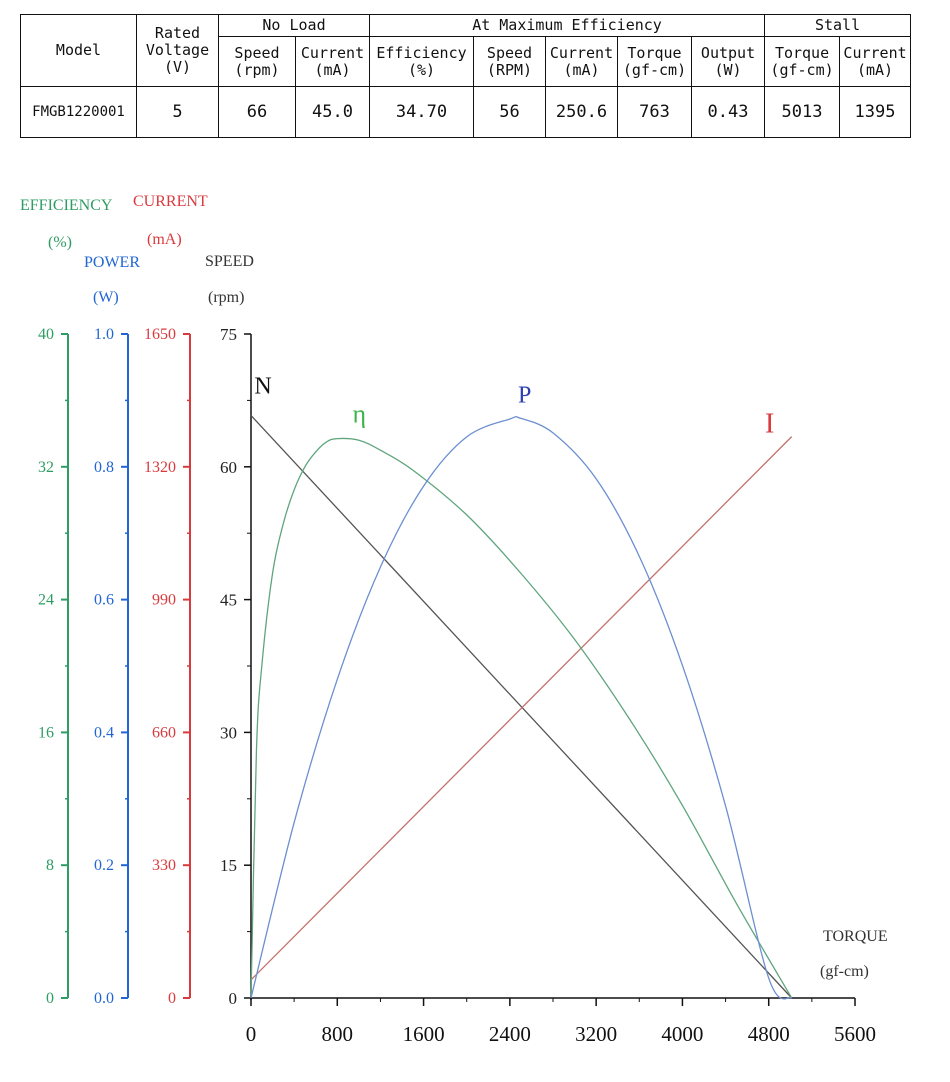 This screenshot has height=1082, width=950. I want to click on speed-tick-label: 30, so click(228, 732).